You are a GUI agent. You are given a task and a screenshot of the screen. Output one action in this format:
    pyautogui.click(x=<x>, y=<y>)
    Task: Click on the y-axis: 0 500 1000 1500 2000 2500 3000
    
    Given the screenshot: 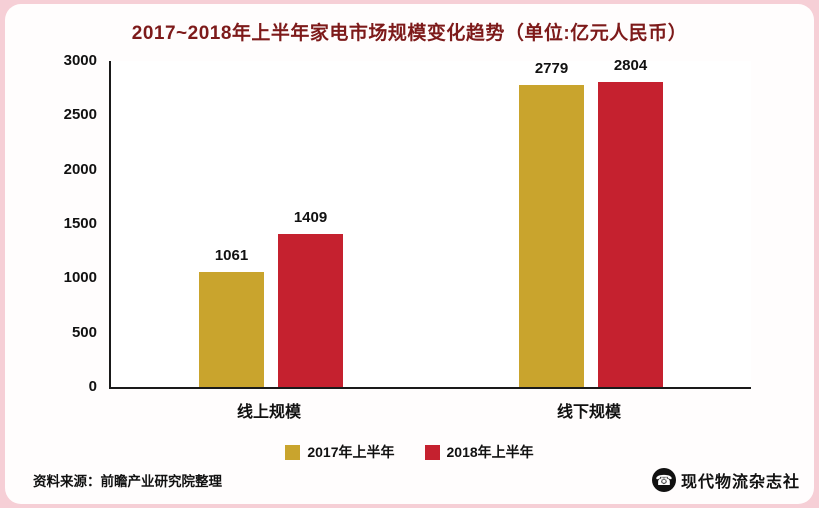 What is the action you would take?
    pyautogui.click(x=66, y=223)
    